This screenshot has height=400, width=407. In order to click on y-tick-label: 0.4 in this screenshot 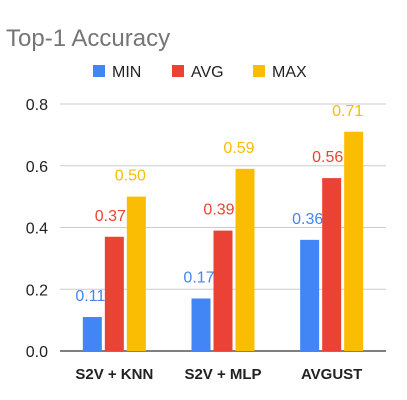, I will do `click(37, 229)`.